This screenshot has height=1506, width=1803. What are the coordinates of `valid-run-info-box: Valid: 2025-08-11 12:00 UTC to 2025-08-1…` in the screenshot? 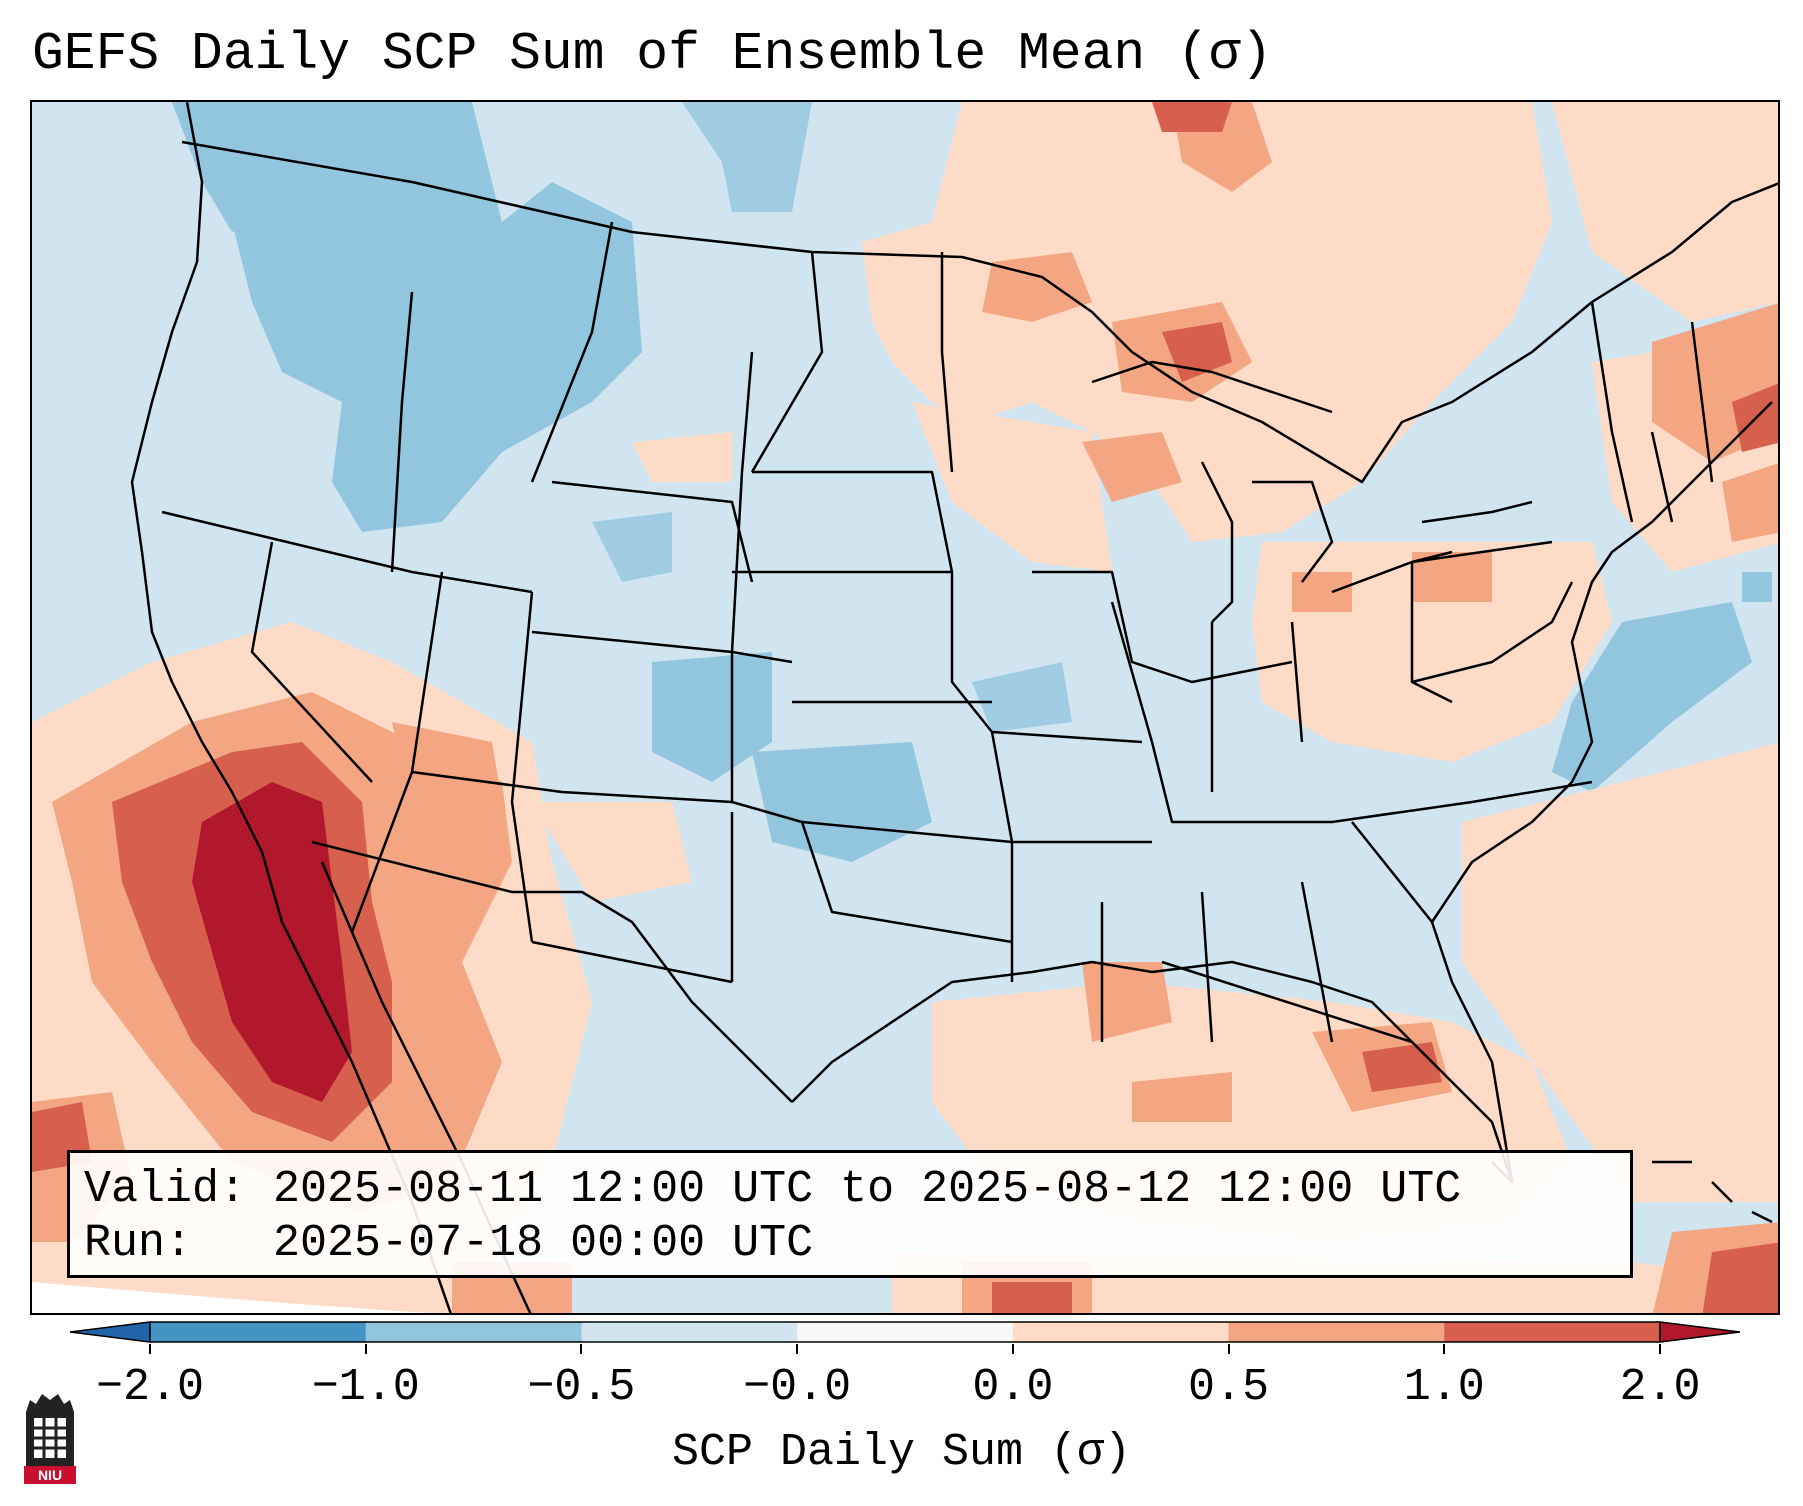 It's located at (850, 1214).